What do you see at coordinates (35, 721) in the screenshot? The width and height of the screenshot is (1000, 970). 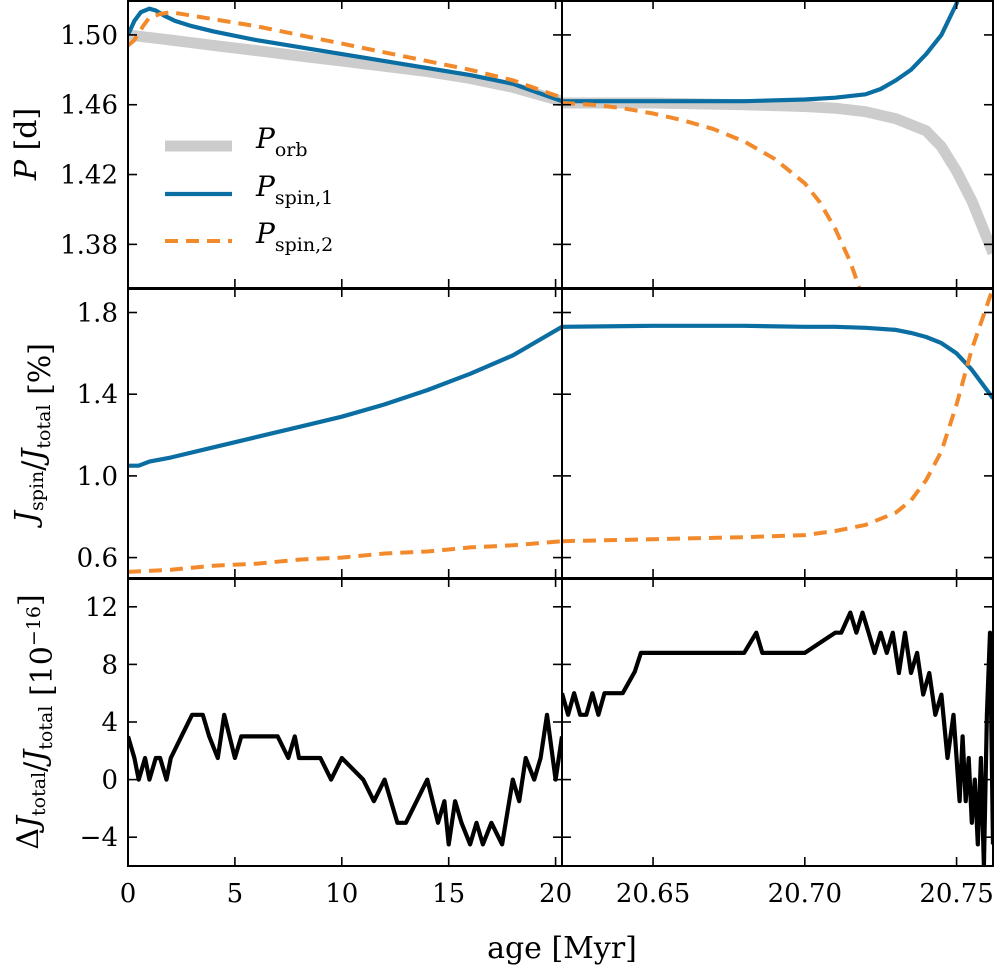 I see `y-axis-label: ΔJtotal/Jtotal [10−16]` at bounding box center [35, 721].